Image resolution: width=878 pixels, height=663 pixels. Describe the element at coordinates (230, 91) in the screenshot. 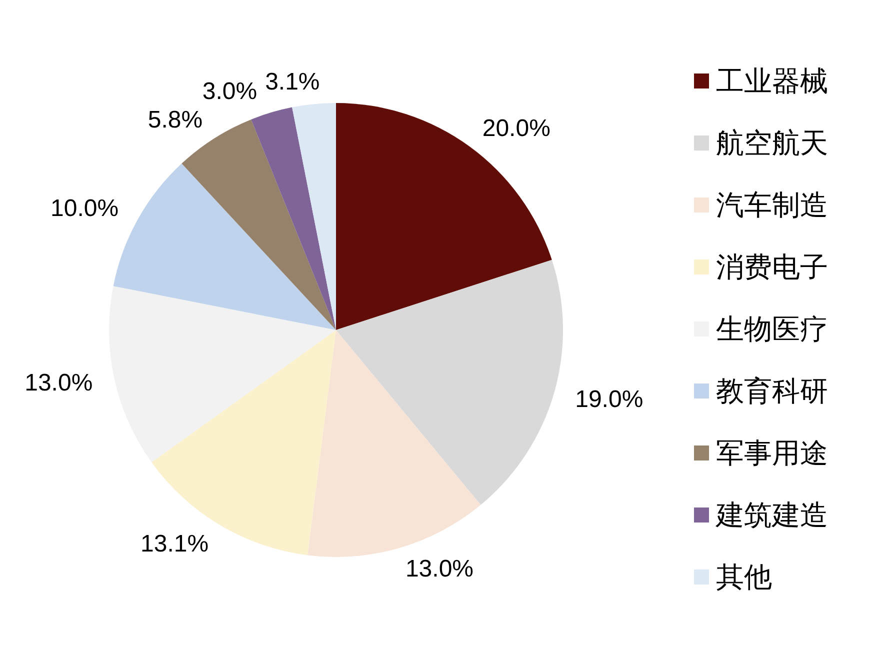

I see `data-label: 3.0%` at that location.